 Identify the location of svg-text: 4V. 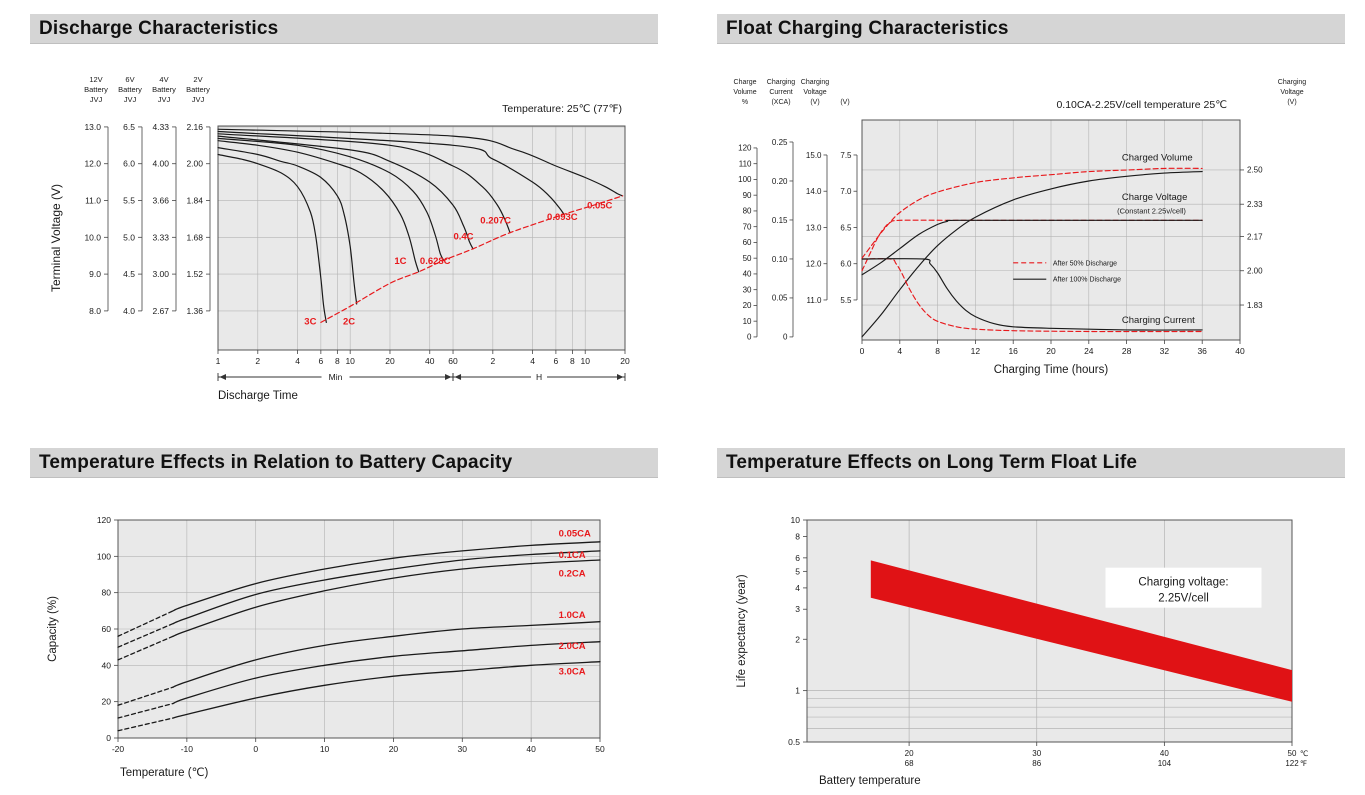
(163, 79).